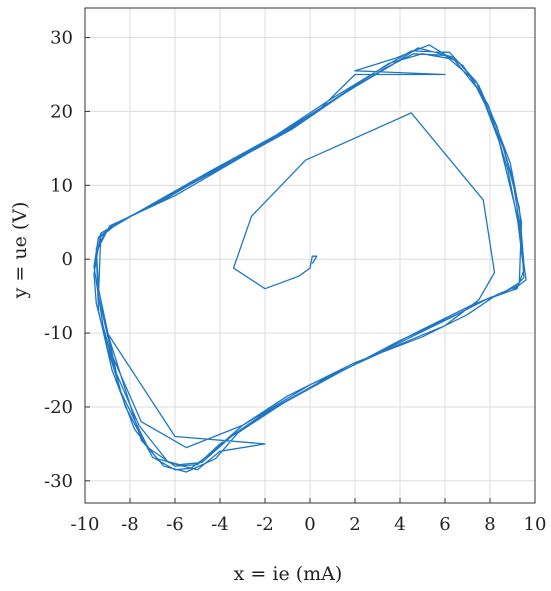 This screenshot has width=551, height=591. Describe the element at coordinates (67, 259) in the screenshot. I see `y-tick-label: 0` at that location.